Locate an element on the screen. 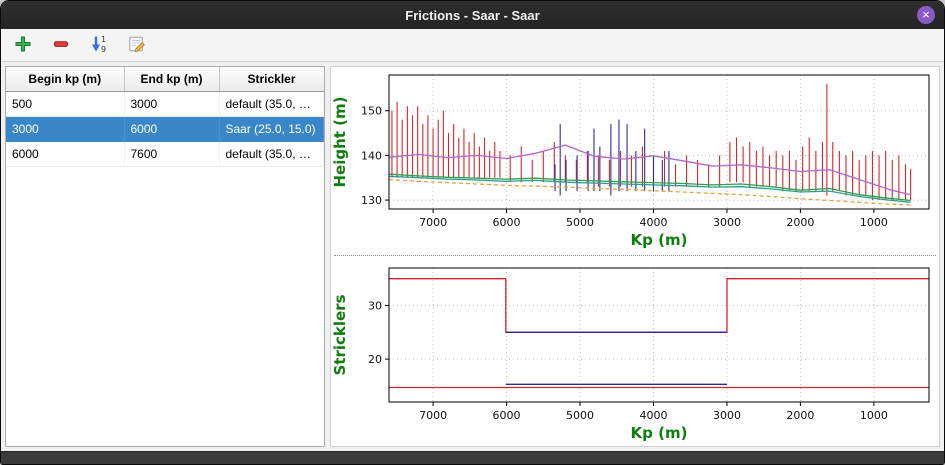 The height and width of the screenshot is (465, 945). plus-icon is located at coordinates (23, 45).